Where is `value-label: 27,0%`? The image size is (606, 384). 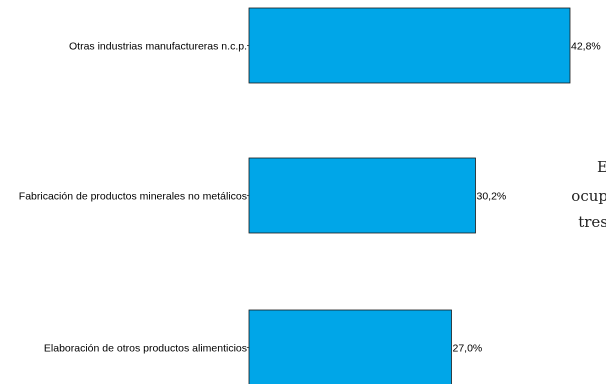
value-label: 27,0% is located at coordinates (468, 349).